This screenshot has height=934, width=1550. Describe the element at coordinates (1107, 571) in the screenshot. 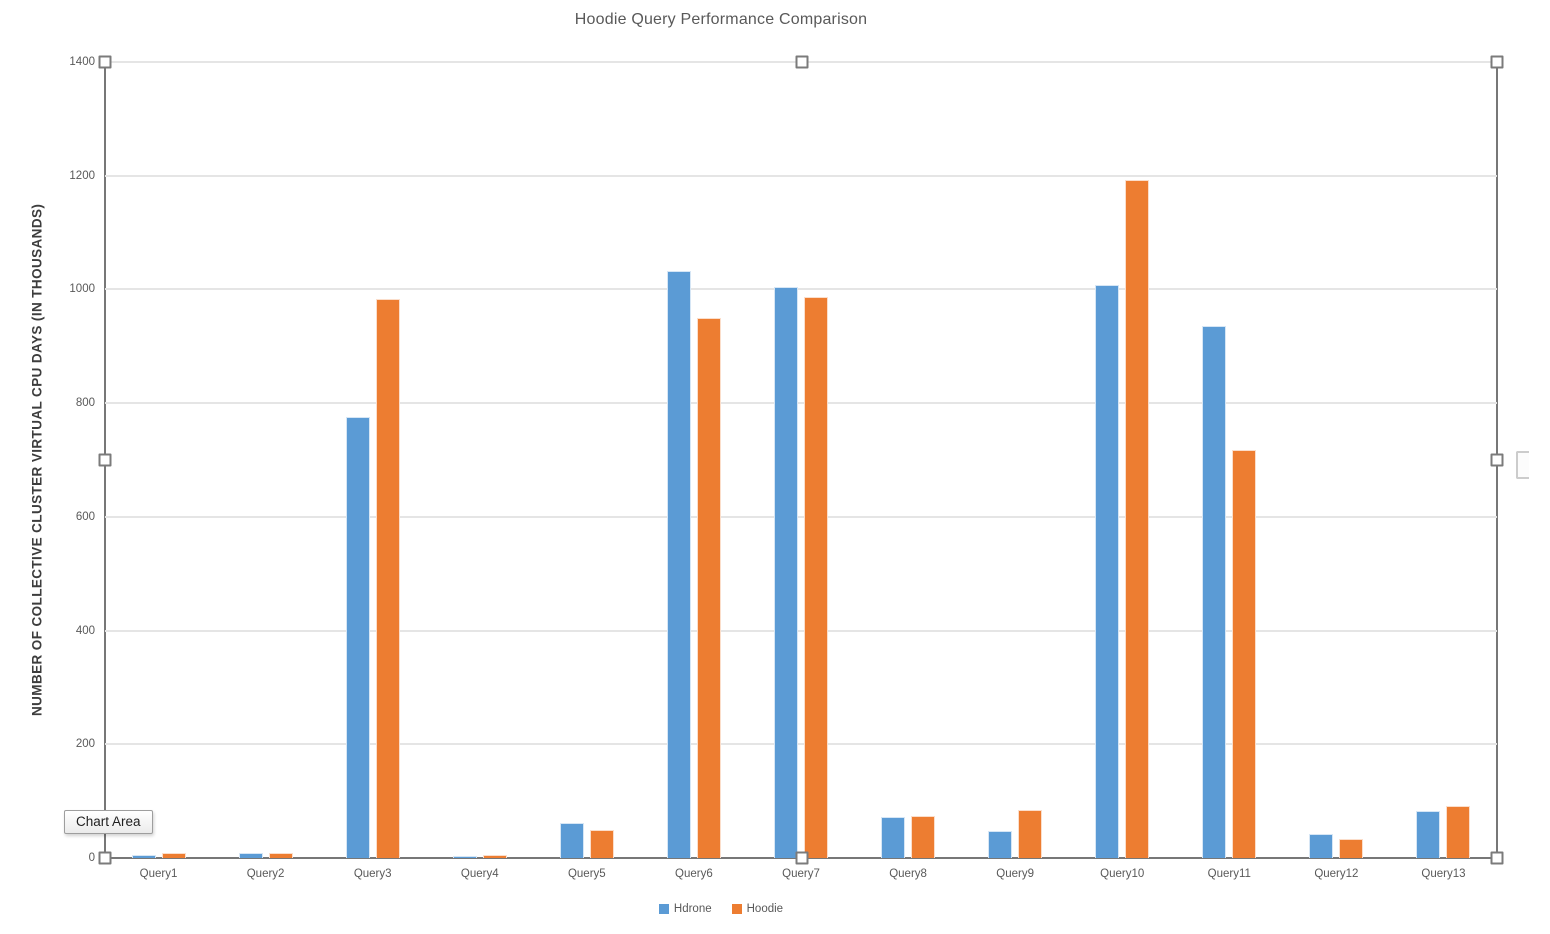

I see `bar-hdrone-query10` at that location.